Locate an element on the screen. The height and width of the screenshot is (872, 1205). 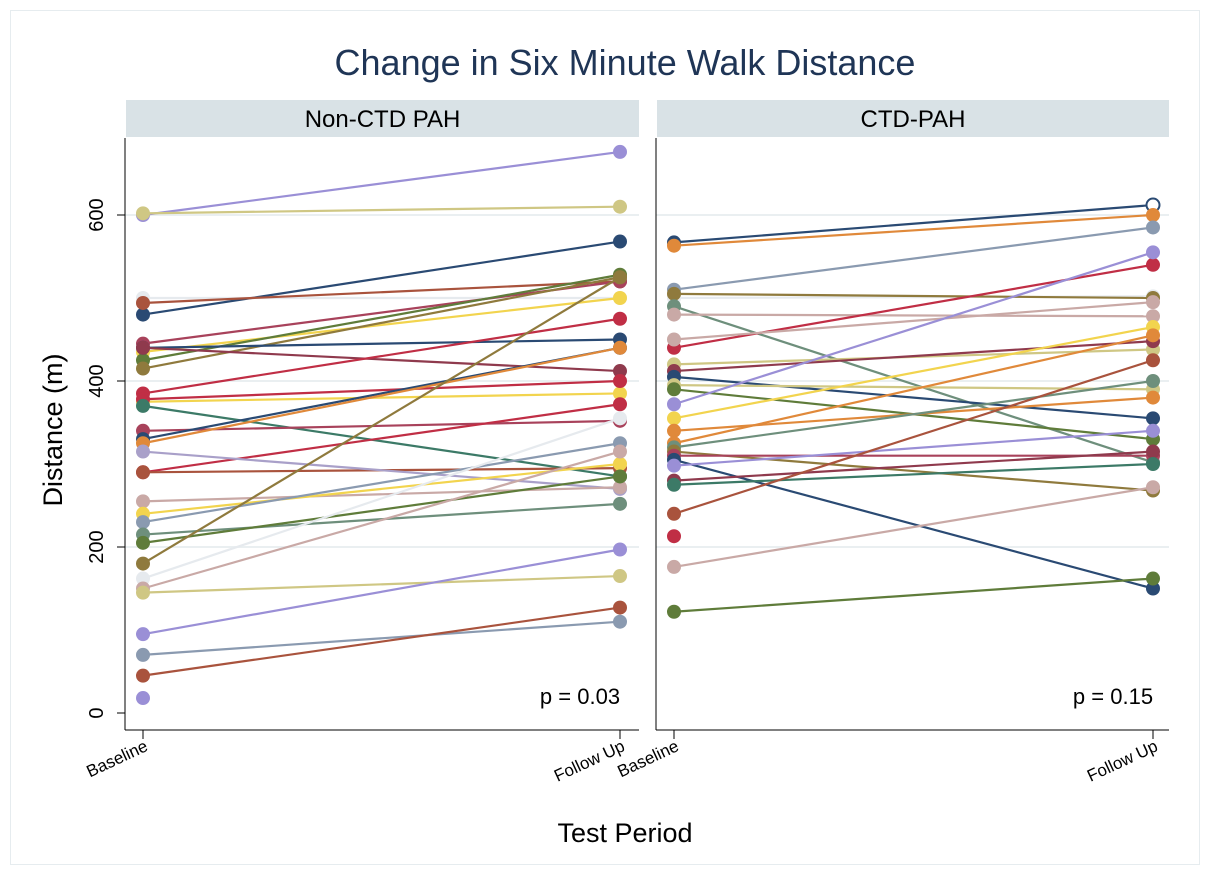
panel-header is located at coordinates (913, 118).